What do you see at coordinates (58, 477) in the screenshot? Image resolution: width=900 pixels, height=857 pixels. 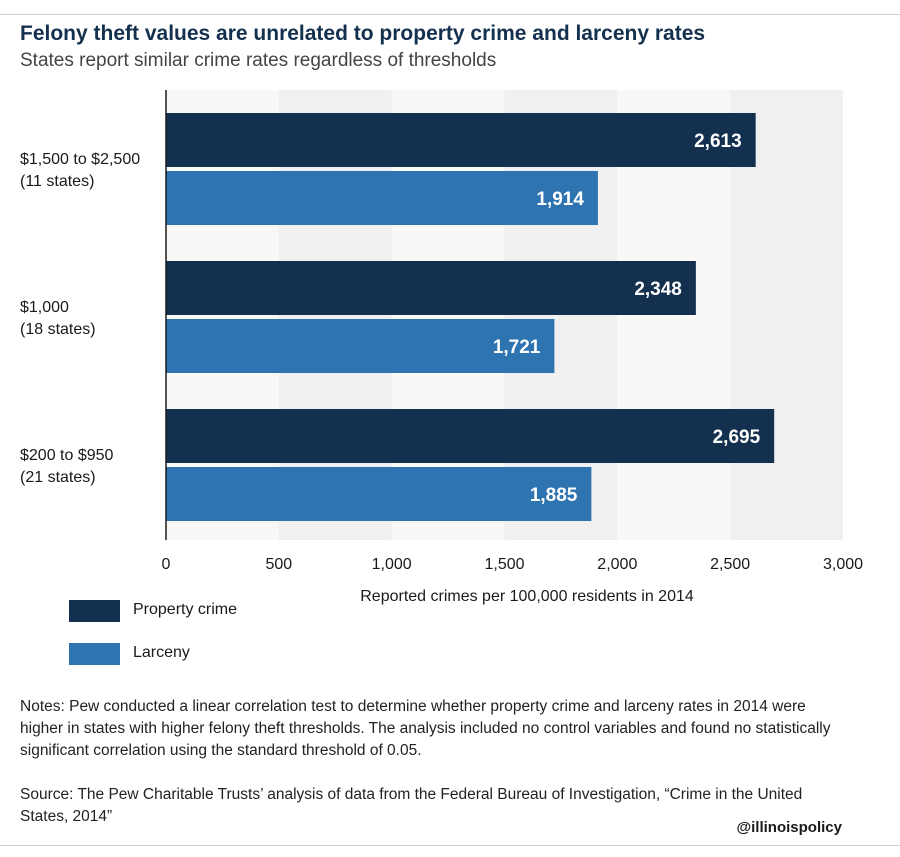 I see `category-sublabel: (21 states)` at bounding box center [58, 477].